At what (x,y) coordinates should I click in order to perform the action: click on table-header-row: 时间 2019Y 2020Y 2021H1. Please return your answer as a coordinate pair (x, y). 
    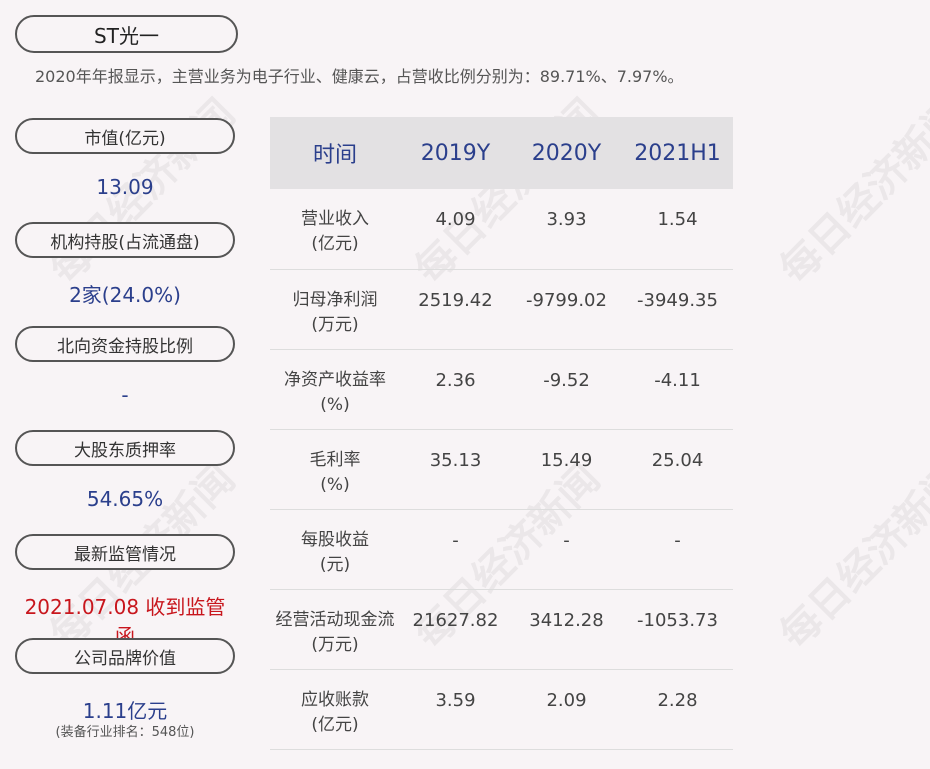
    Looking at the image, I should click on (501, 153).